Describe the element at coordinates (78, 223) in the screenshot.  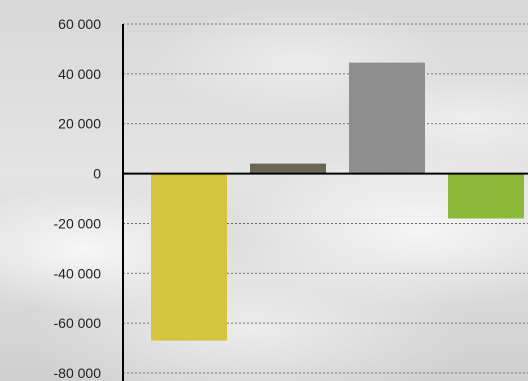
I see `y-tick-label: -20 000` at that location.